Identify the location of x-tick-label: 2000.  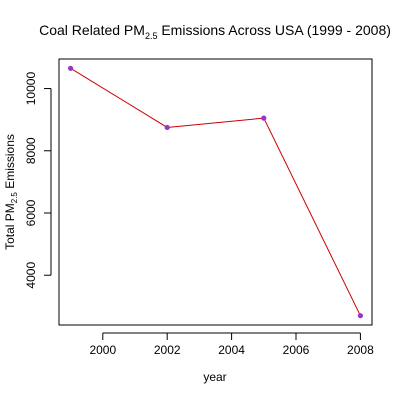
(102, 350).